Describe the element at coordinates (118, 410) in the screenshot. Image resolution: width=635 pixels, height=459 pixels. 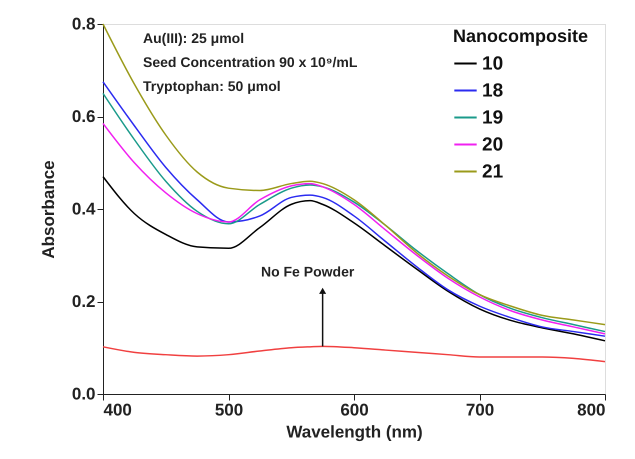
I see `x-tick-label: 400` at that location.